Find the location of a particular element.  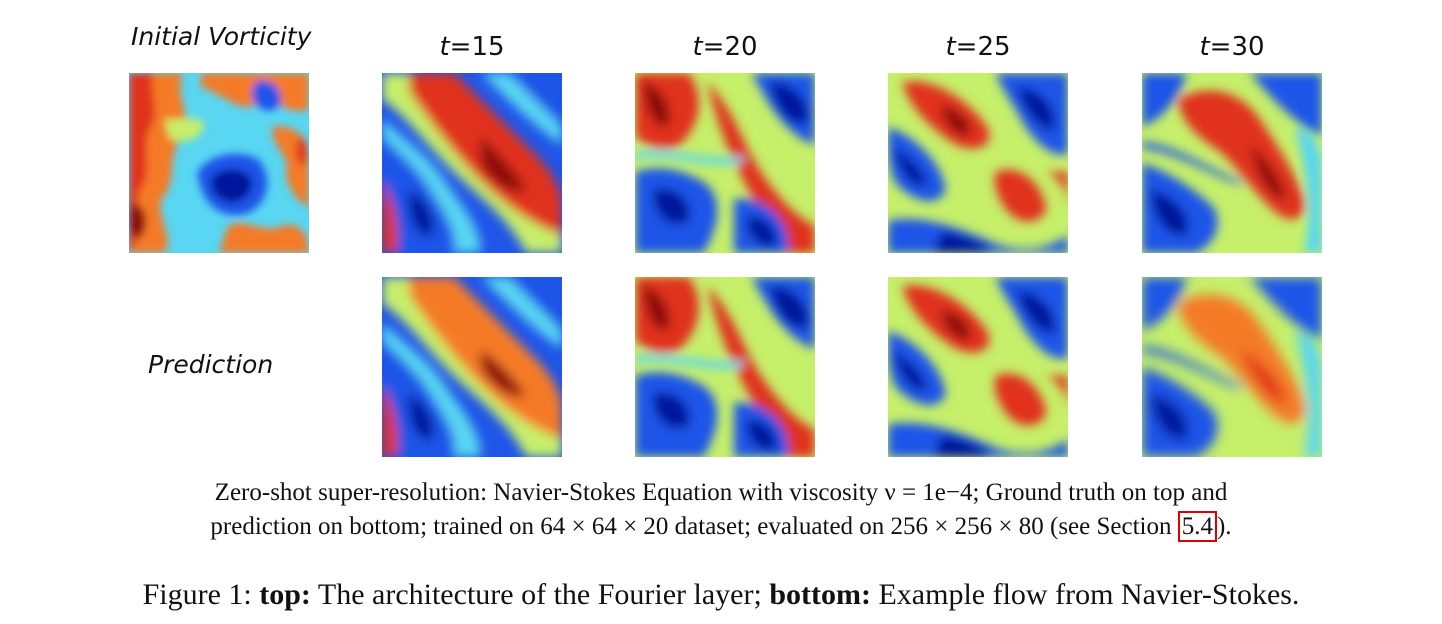

truth-panel-t30 is located at coordinates (1232, 163).